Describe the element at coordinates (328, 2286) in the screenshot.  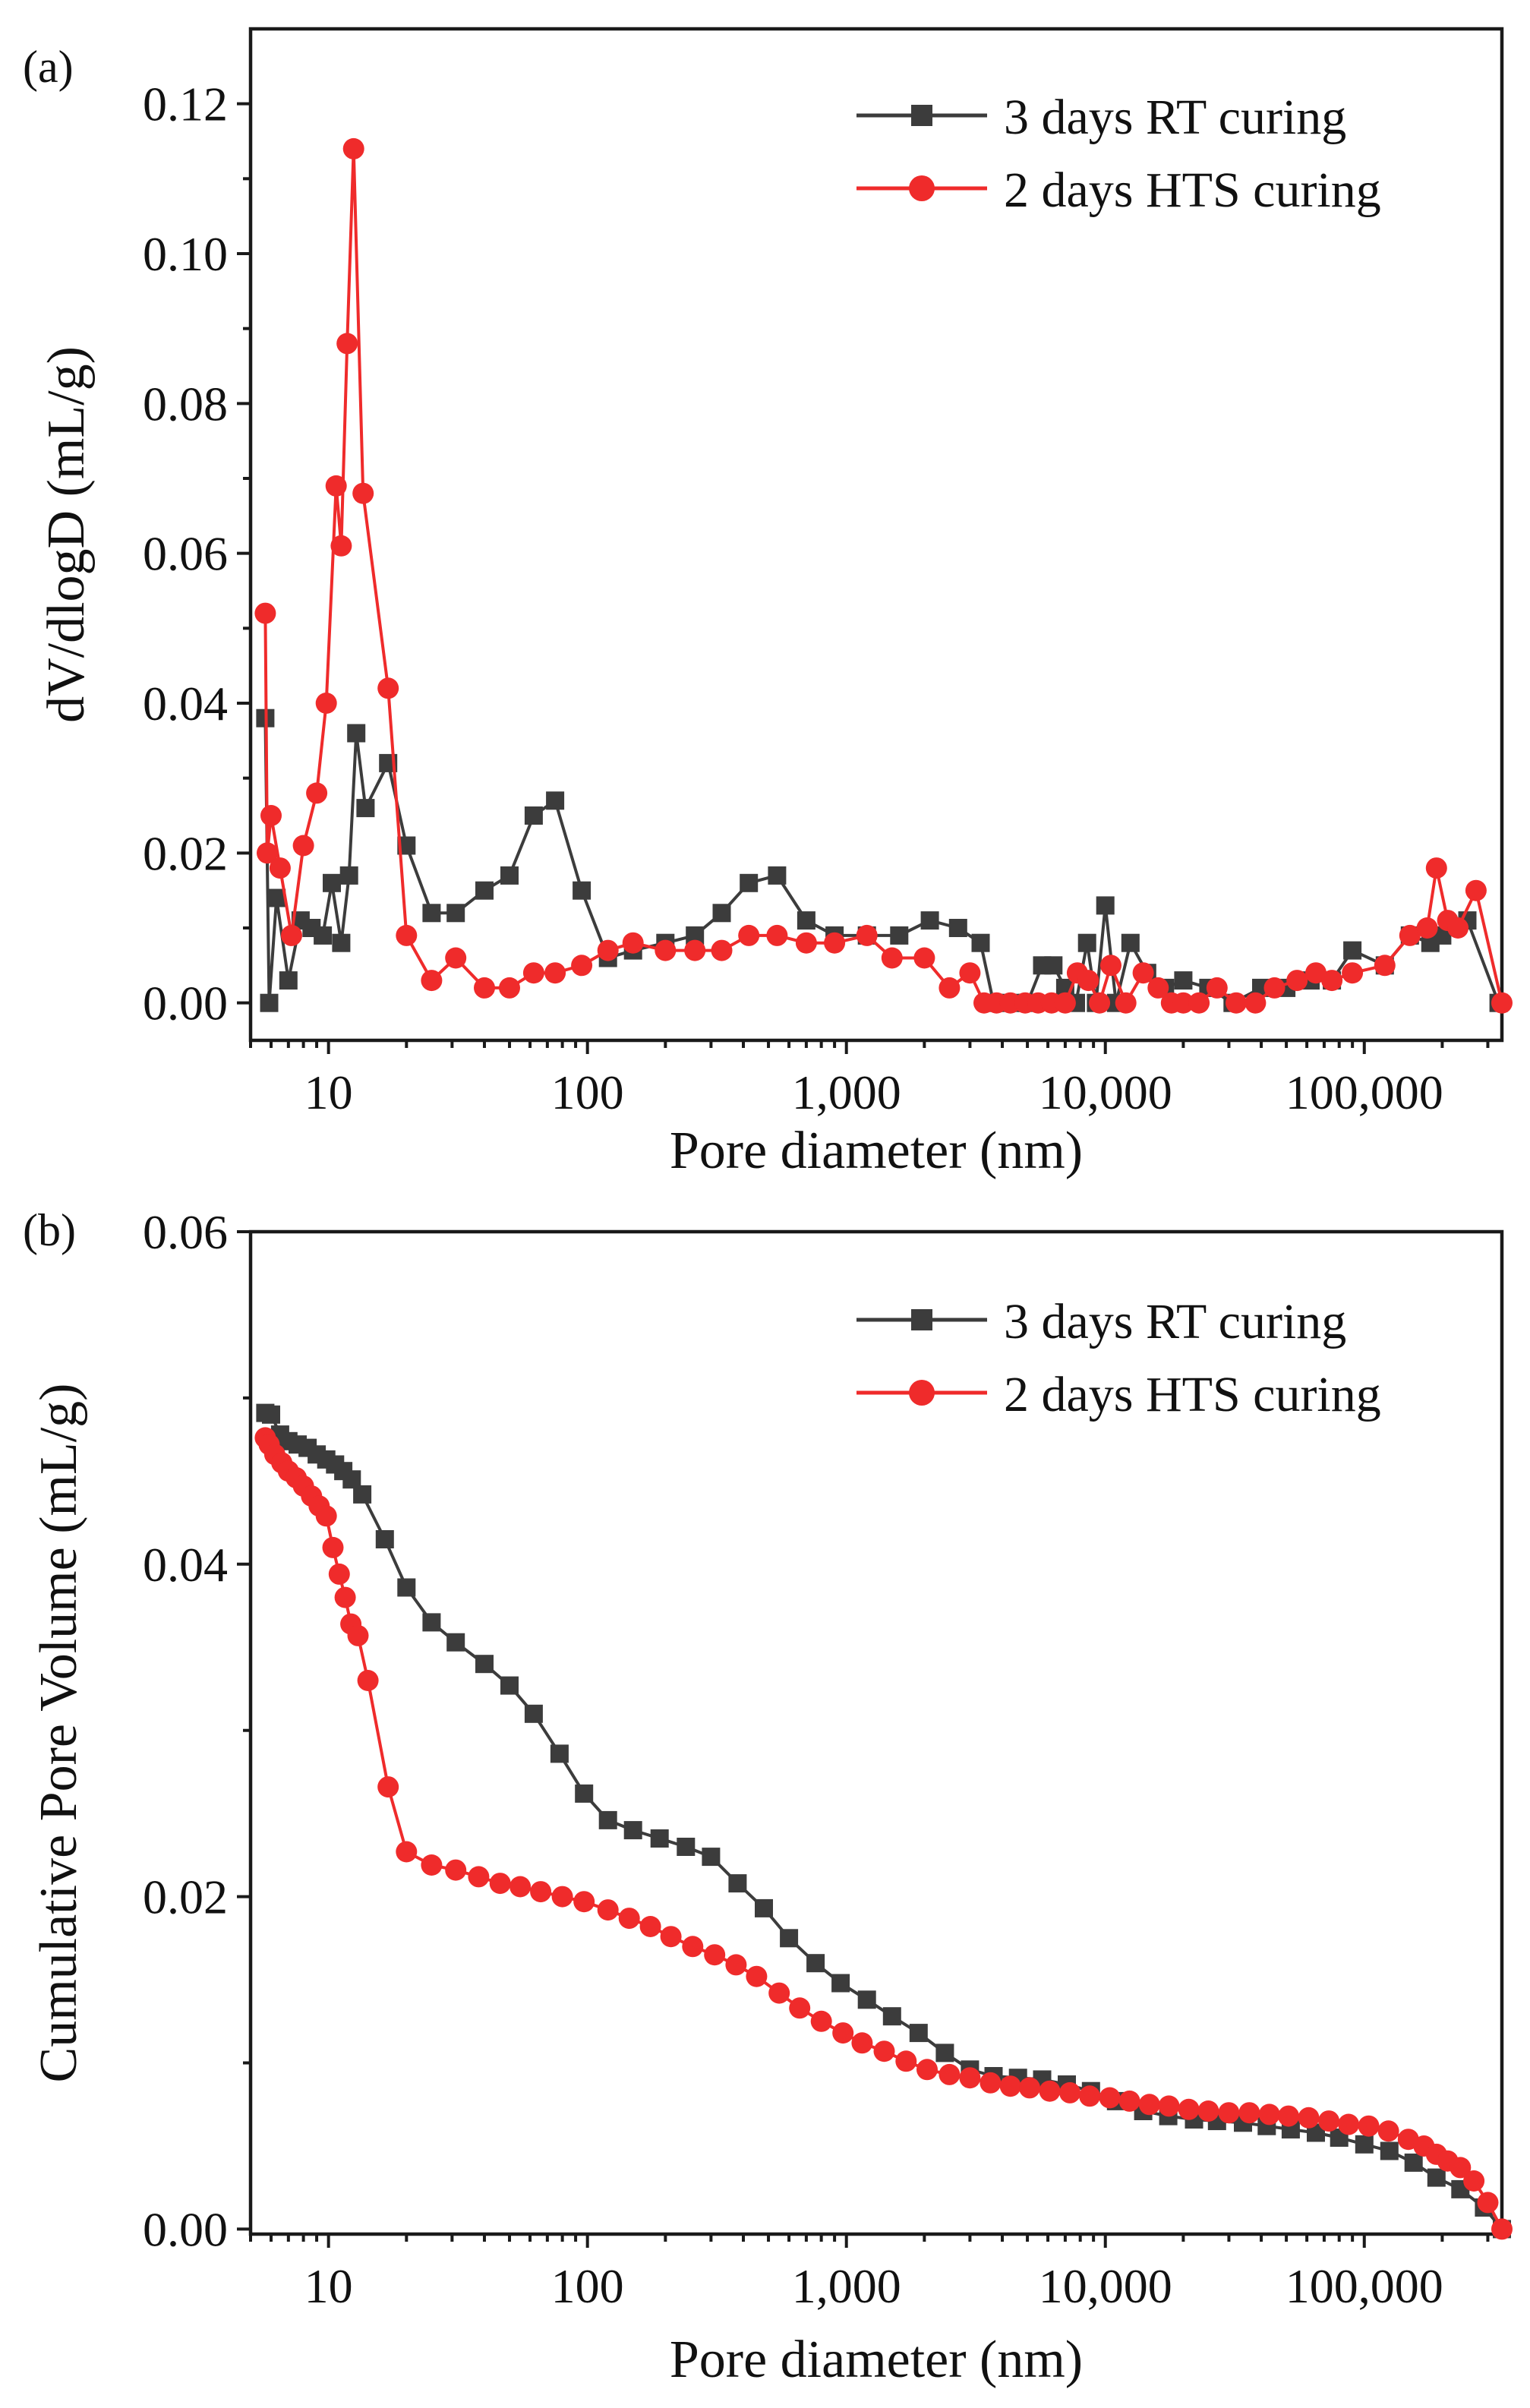
I see `panel-b-x-tick-label: 10` at that location.